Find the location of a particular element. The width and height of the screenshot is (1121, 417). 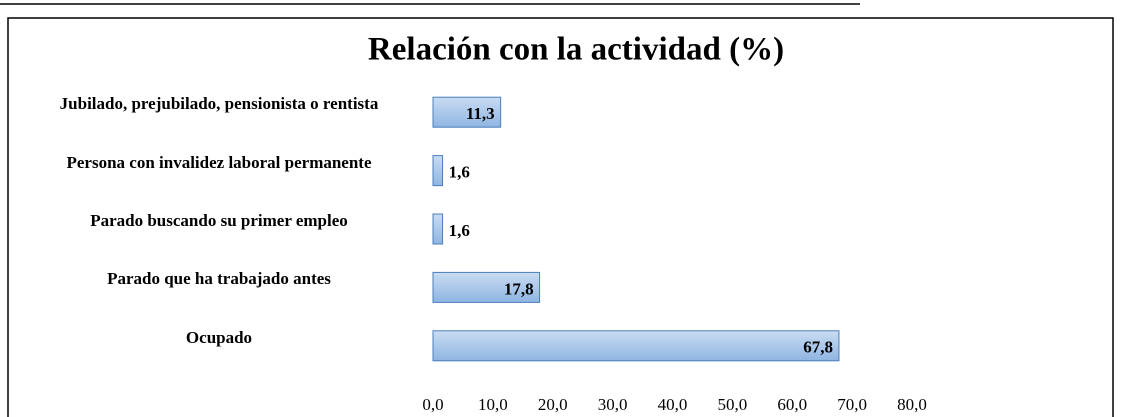

value-label: 17,8 is located at coordinates (519, 288).